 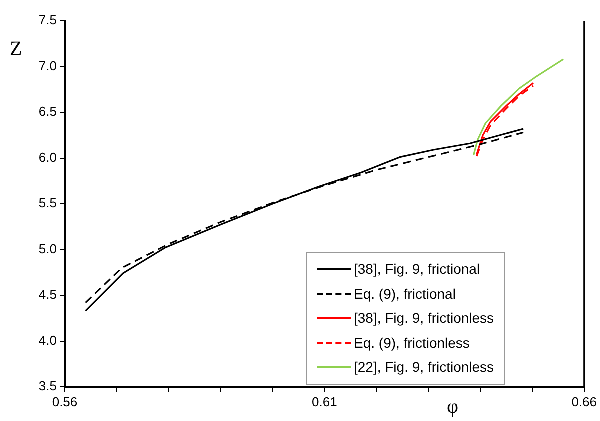 What do you see at coordinates (417, 269) in the screenshot?
I see `legend-label: [38], Fig. 9, frictional` at bounding box center [417, 269].